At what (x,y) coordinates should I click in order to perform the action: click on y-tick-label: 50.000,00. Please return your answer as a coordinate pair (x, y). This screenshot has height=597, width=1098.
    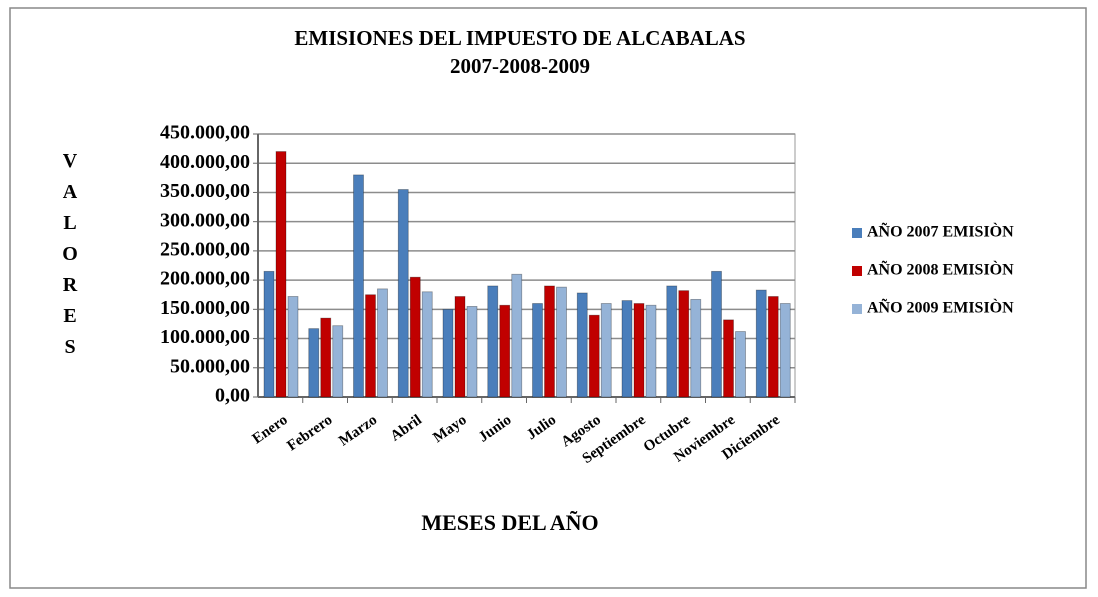
    Looking at the image, I should click on (210, 366).